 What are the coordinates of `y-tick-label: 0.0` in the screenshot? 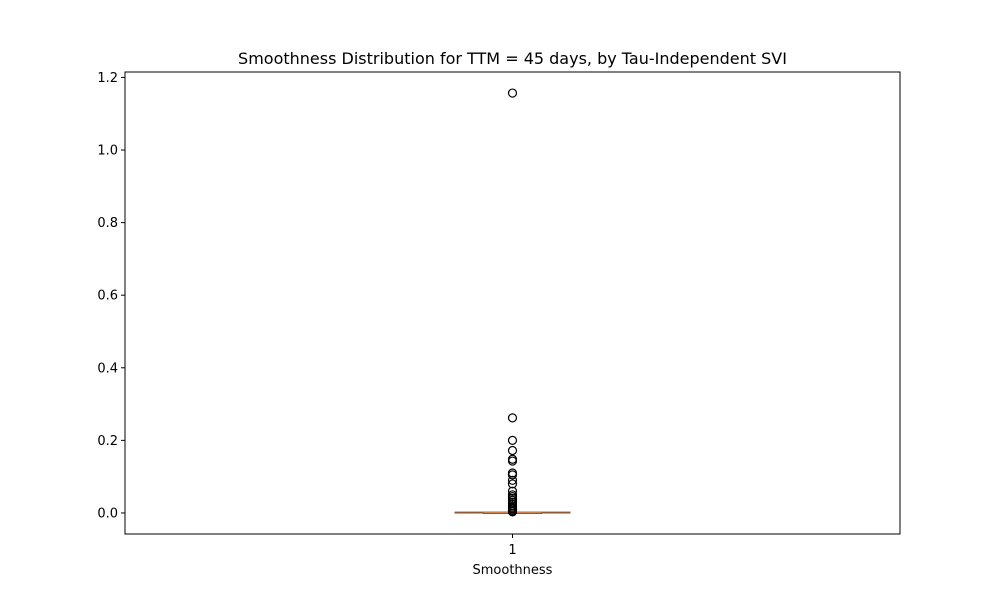 It's located at (107, 513).